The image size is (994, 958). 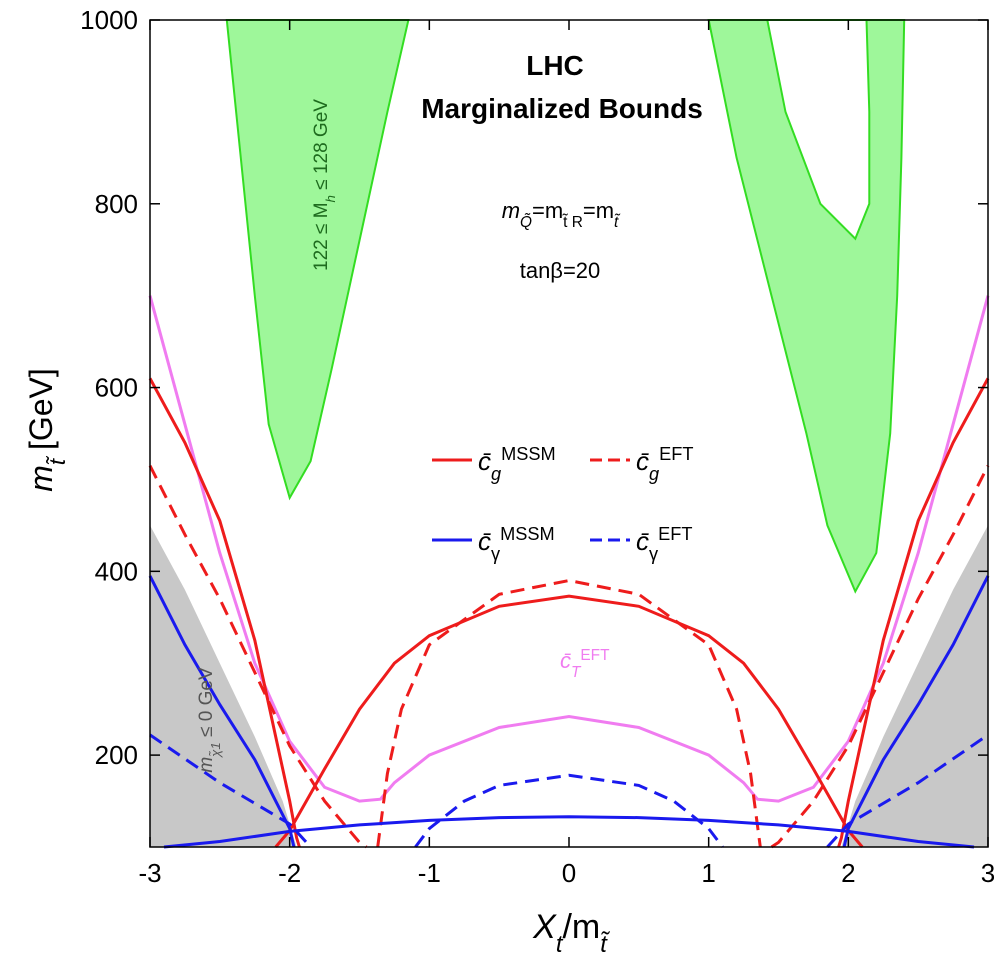 I want to click on legend-label: c̄gMSSM, so click(x=517, y=464).